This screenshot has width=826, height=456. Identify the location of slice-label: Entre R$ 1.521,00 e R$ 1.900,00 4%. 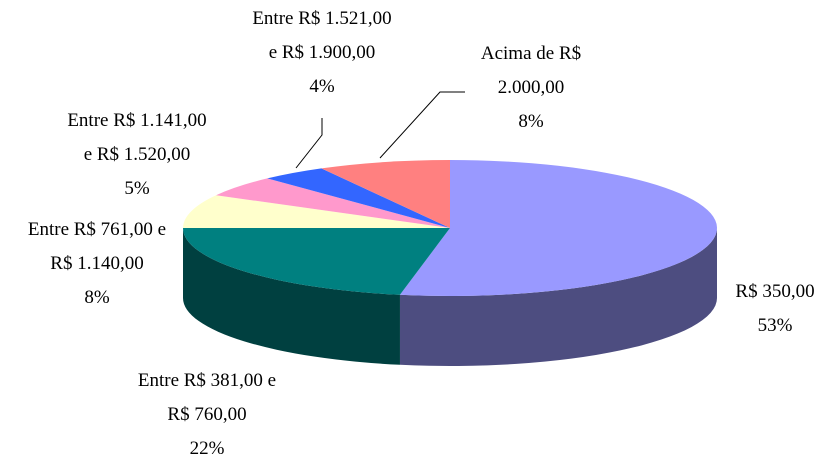
(322, 53).